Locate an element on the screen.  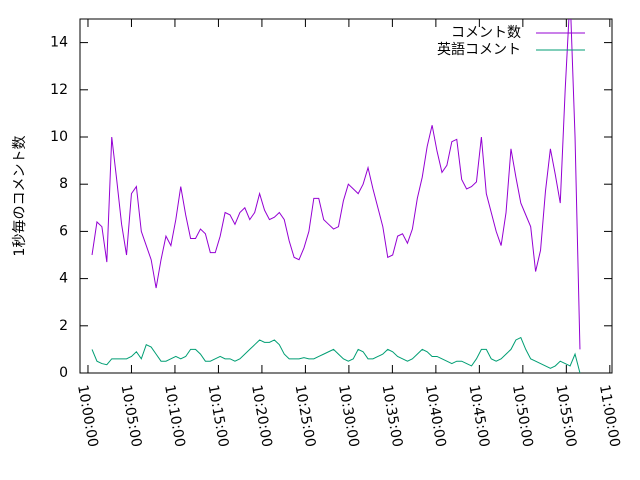
x-tick-label: 10:35:00 is located at coordinates (392, 416).